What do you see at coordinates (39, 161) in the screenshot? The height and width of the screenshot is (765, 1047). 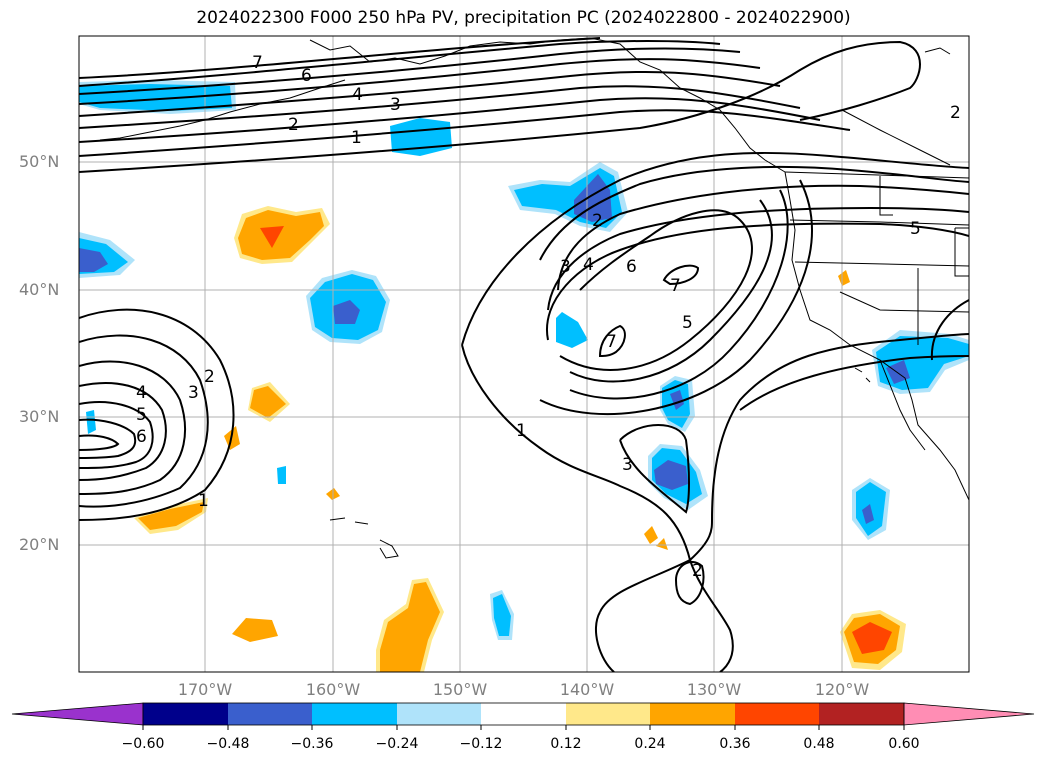 I see `lat-label: 50°N` at bounding box center [39, 161].